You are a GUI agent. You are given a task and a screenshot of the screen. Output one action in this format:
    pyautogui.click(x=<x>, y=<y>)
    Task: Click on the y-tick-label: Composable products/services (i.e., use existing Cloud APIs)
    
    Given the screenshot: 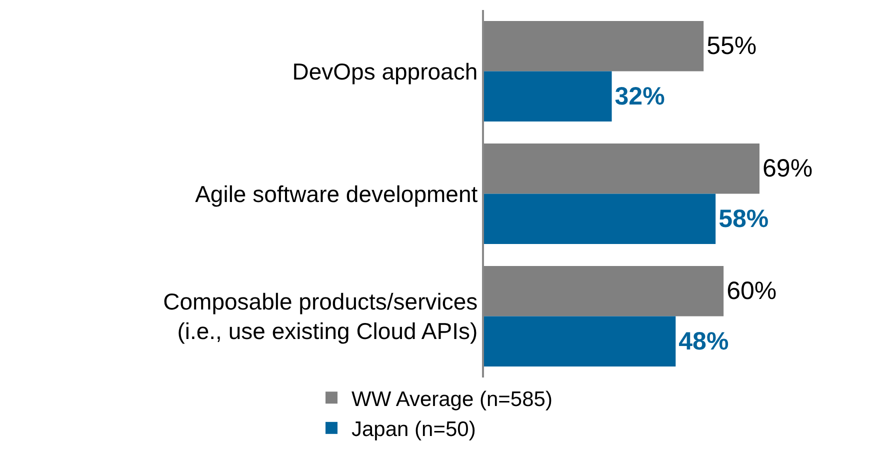 What is the action you would take?
    pyautogui.click(x=320, y=316)
    